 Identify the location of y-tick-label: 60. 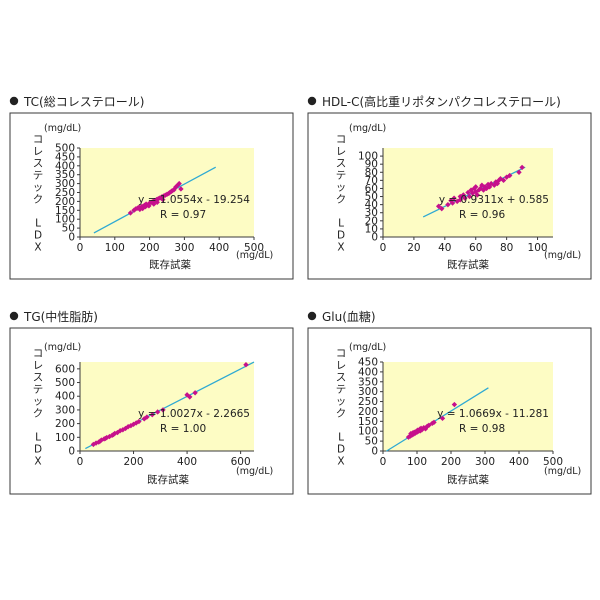
(371, 189).